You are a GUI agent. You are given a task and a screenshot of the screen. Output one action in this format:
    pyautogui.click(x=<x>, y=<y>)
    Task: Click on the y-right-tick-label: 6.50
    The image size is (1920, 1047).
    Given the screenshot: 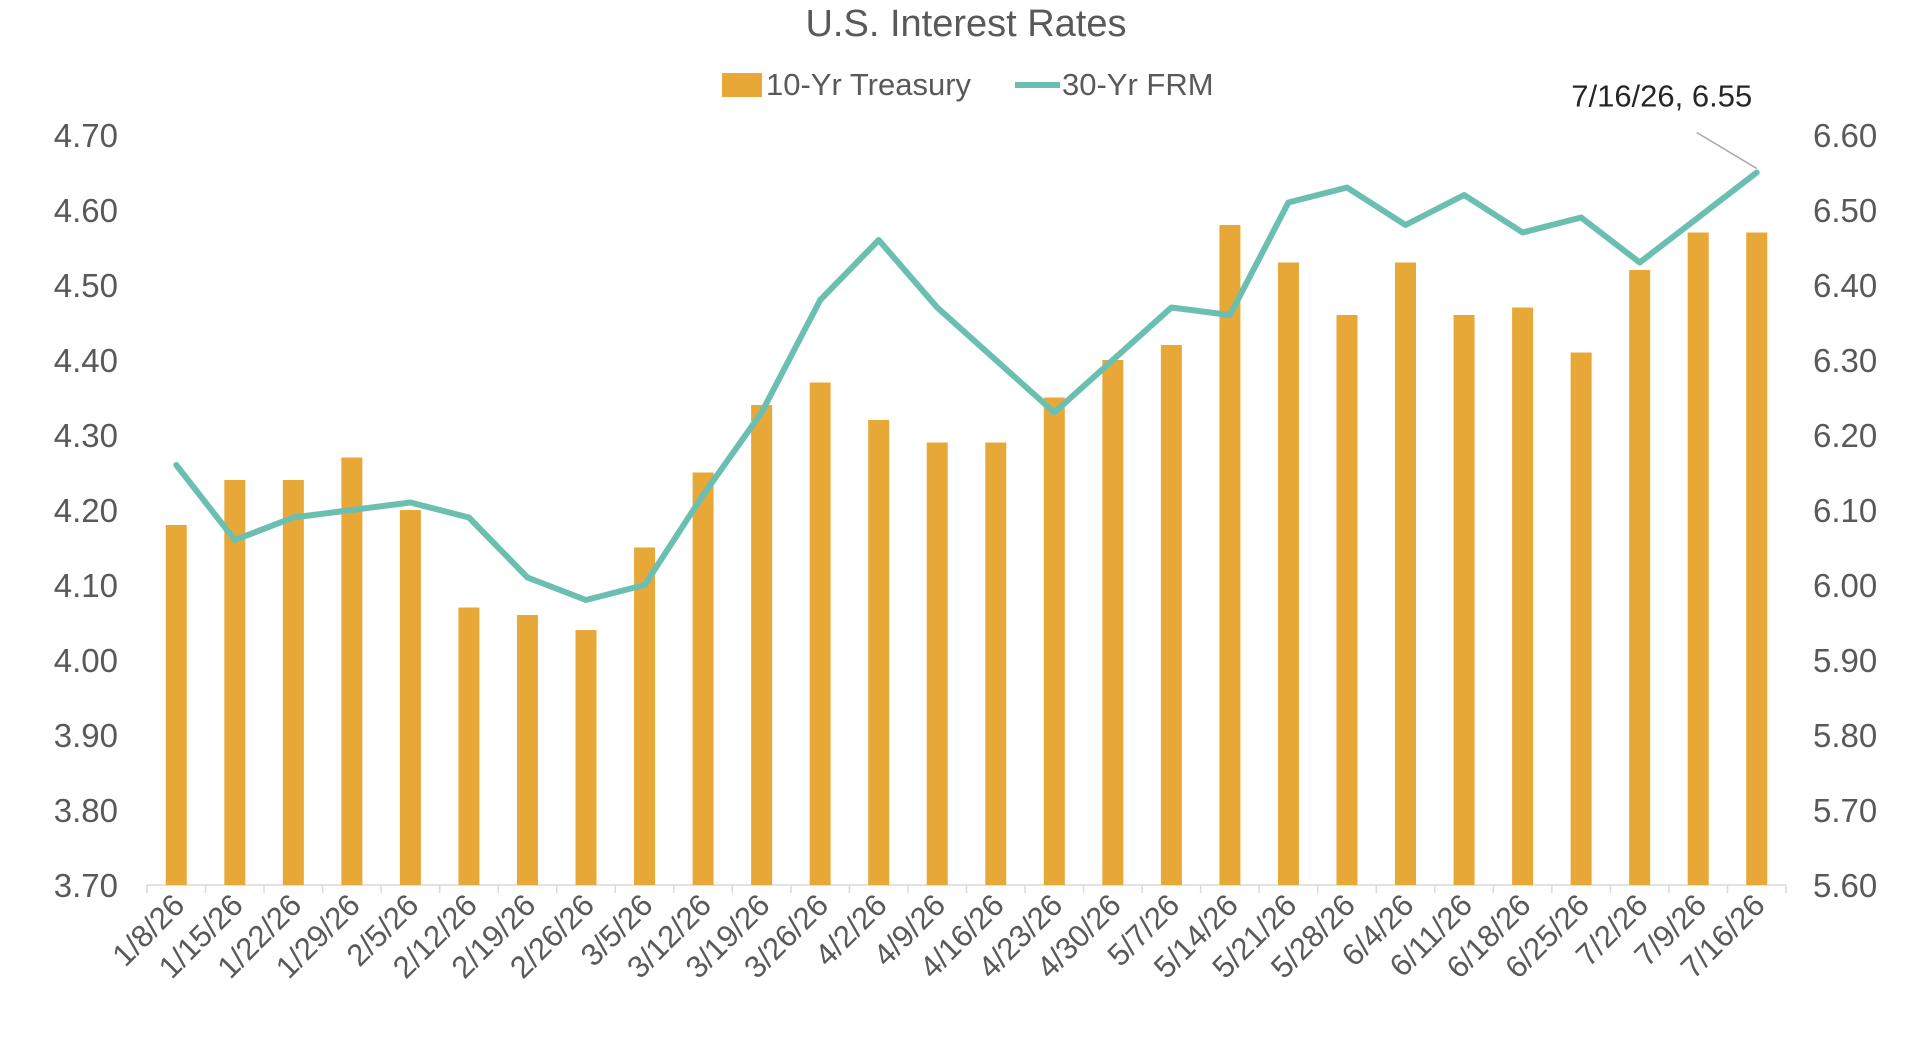 What is the action you would take?
    pyautogui.click(x=1845, y=210)
    